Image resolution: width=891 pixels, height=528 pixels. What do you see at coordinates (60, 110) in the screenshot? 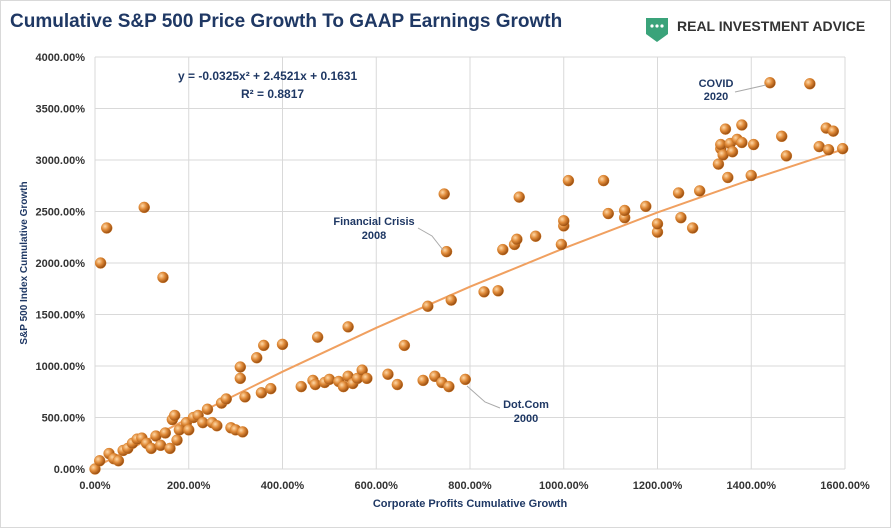
I see `y-tick-label: 3500.00%` at bounding box center [60, 110].